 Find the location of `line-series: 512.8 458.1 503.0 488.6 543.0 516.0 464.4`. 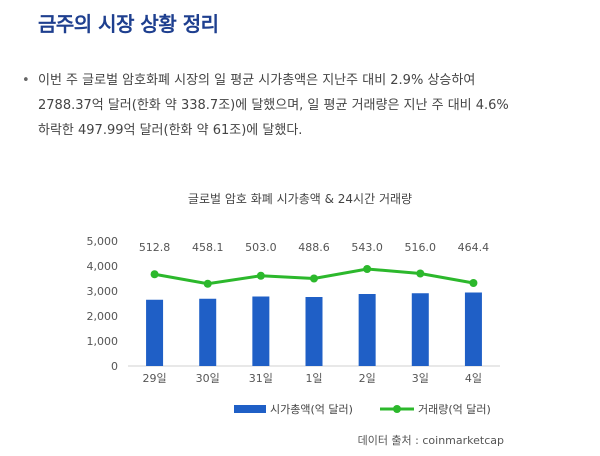

line-series: 512.8 458.1 503.0 488.6 543.0 516.0 464.4 is located at coordinates (314, 264).